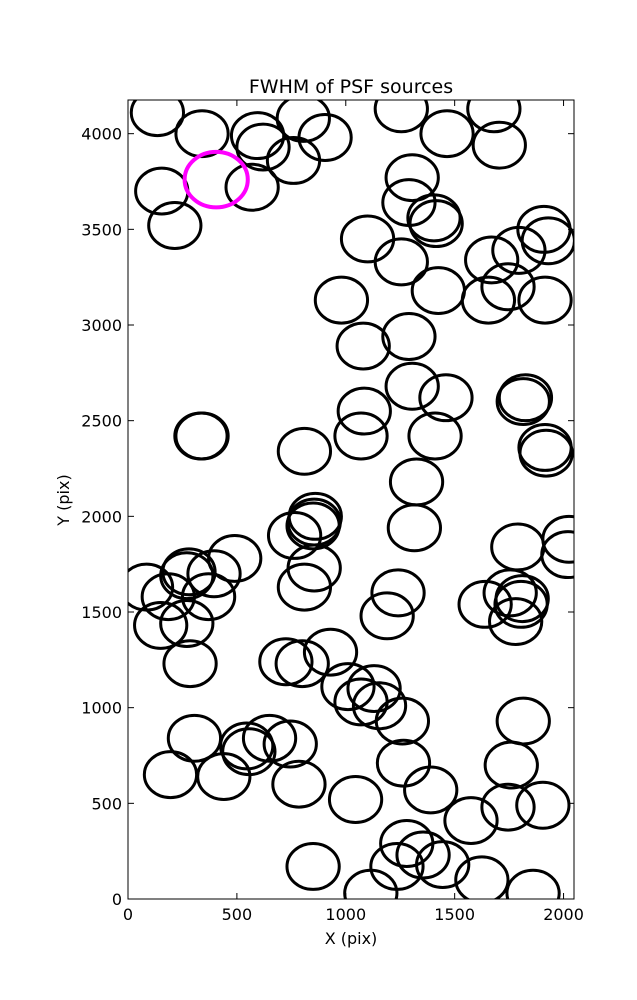 The width and height of the screenshot is (637, 1000). What do you see at coordinates (101, 229) in the screenshot?
I see `y-tick-label: 3500` at bounding box center [101, 229].